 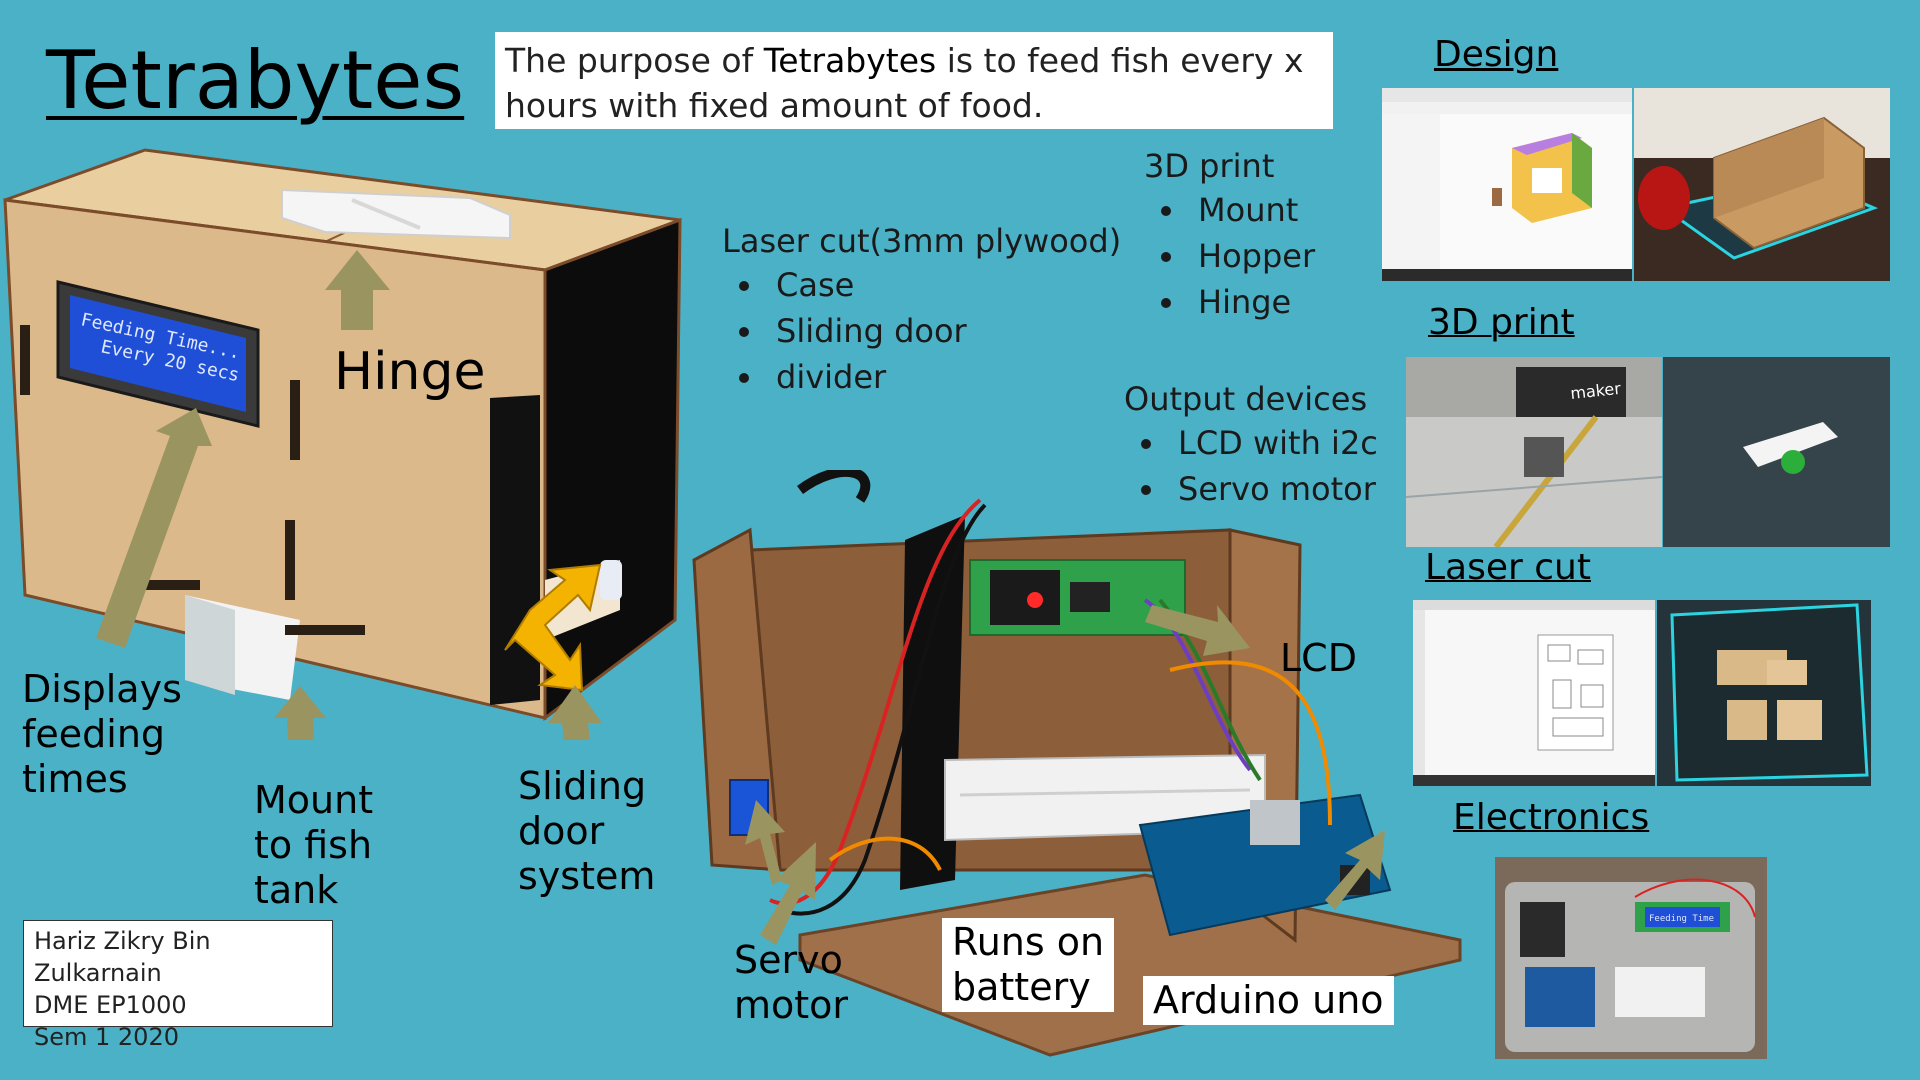 I want to click on lcd-label: LCD, so click(x=1318, y=658).